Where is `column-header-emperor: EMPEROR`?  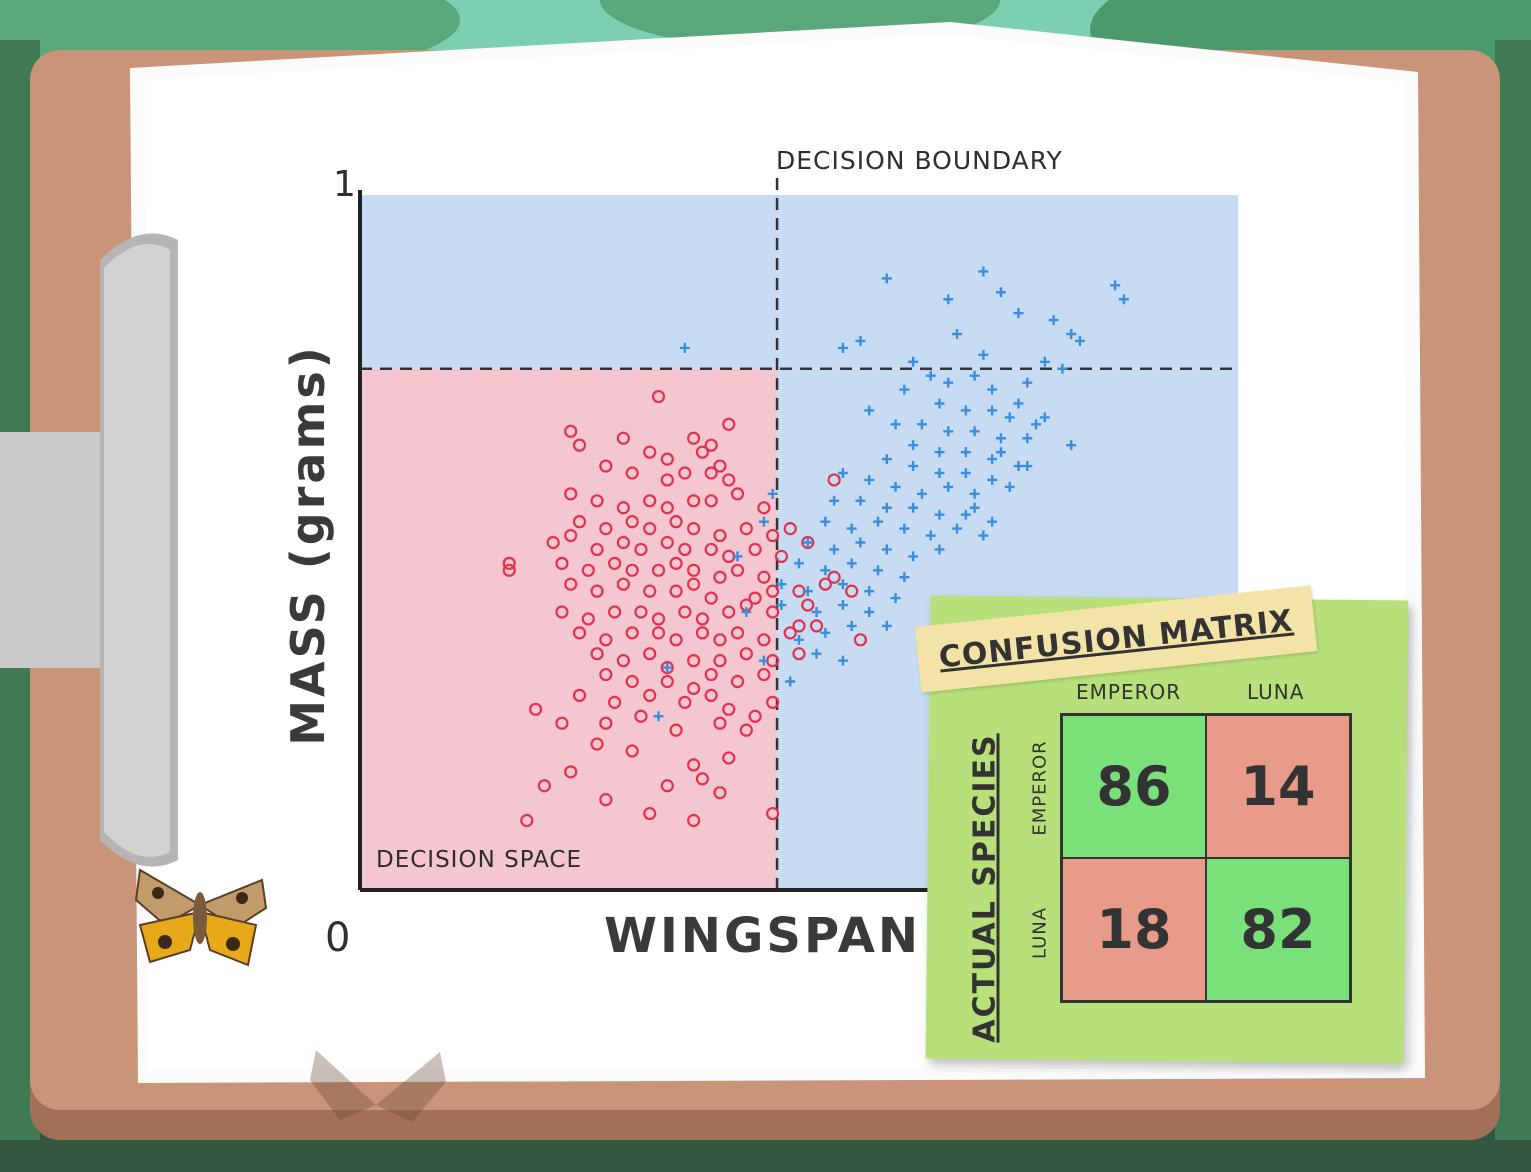 column-header-emperor: EMPEROR is located at coordinates (1129, 692).